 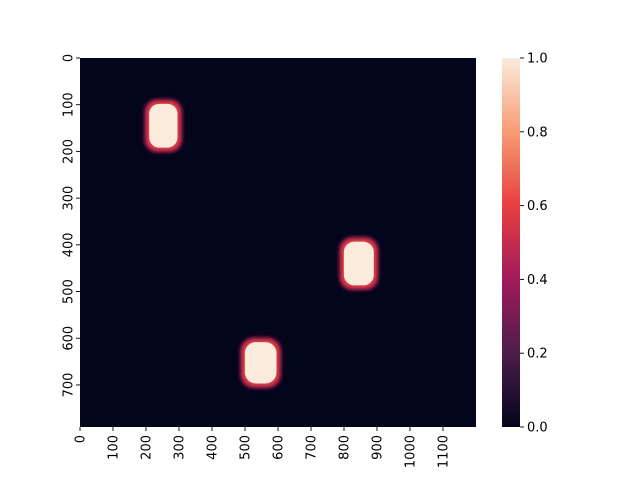 What do you see at coordinates (411, 451) in the screenshot?
I see `x-tick-label: 1000` at bounding box center [411, 451].